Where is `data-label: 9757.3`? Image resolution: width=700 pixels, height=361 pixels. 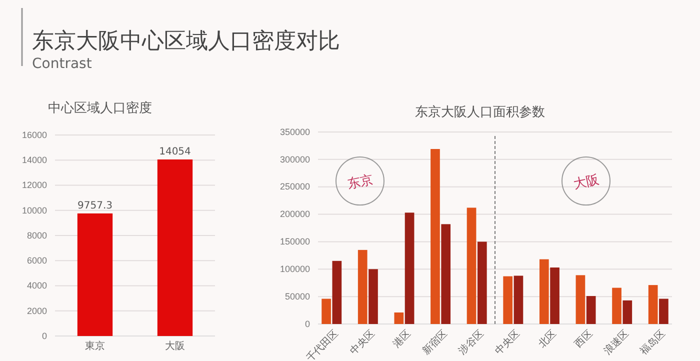
data-label: 9757.3 is located at coordinates (95, 206).